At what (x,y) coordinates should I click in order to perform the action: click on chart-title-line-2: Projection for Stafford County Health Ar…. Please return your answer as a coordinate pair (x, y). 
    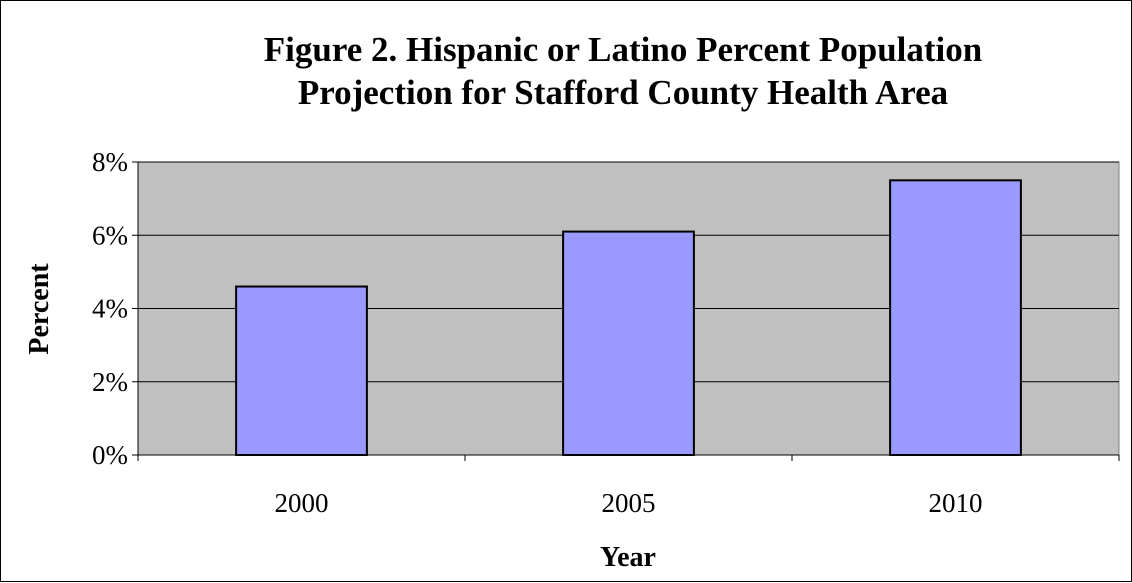
    Looking at the image, I should click on (623, 92).